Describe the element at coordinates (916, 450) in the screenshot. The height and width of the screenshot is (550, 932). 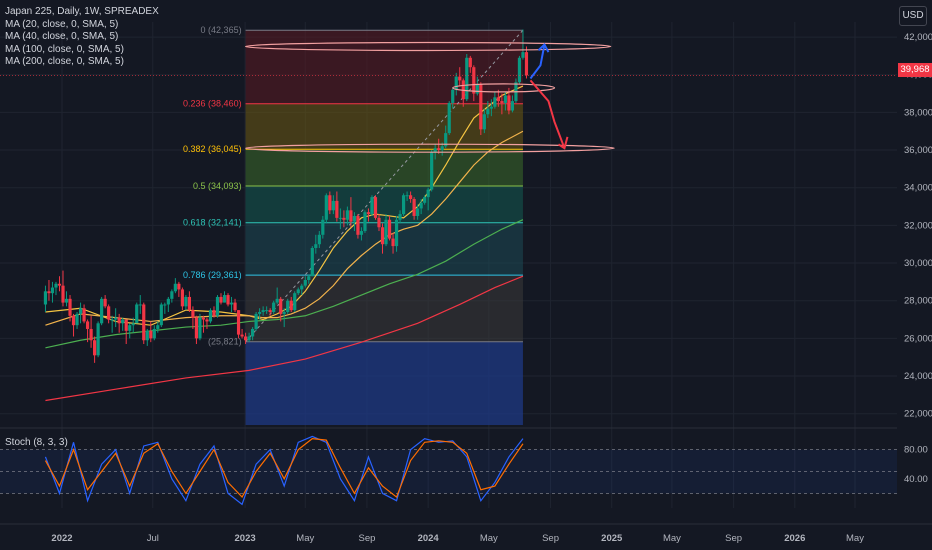
I see `stoch-axis-label: 80.00` at that location.